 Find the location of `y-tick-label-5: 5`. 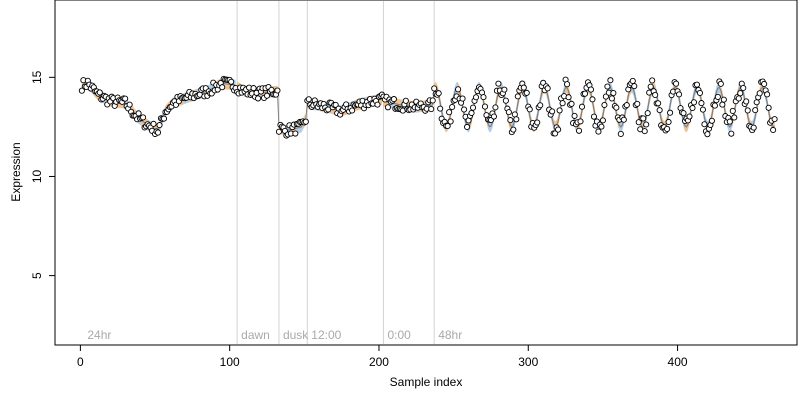

y-tick-label-5: 5 is located at coordinates (37, 275).